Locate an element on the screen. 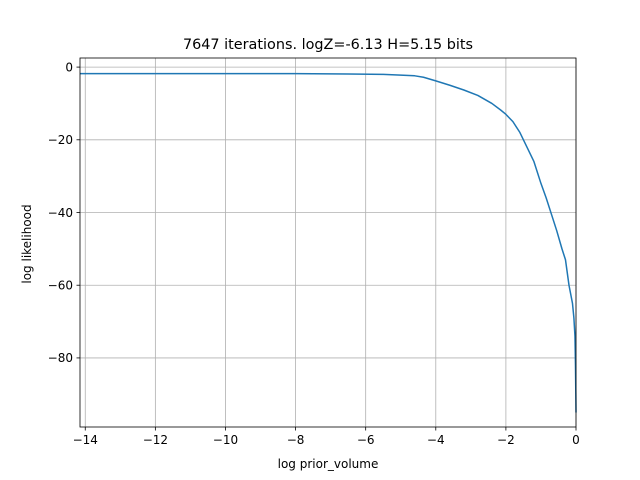 The width and height of the screenshot is (640, 480). x-tick-label: 0 is located at coordinates (576, 440).